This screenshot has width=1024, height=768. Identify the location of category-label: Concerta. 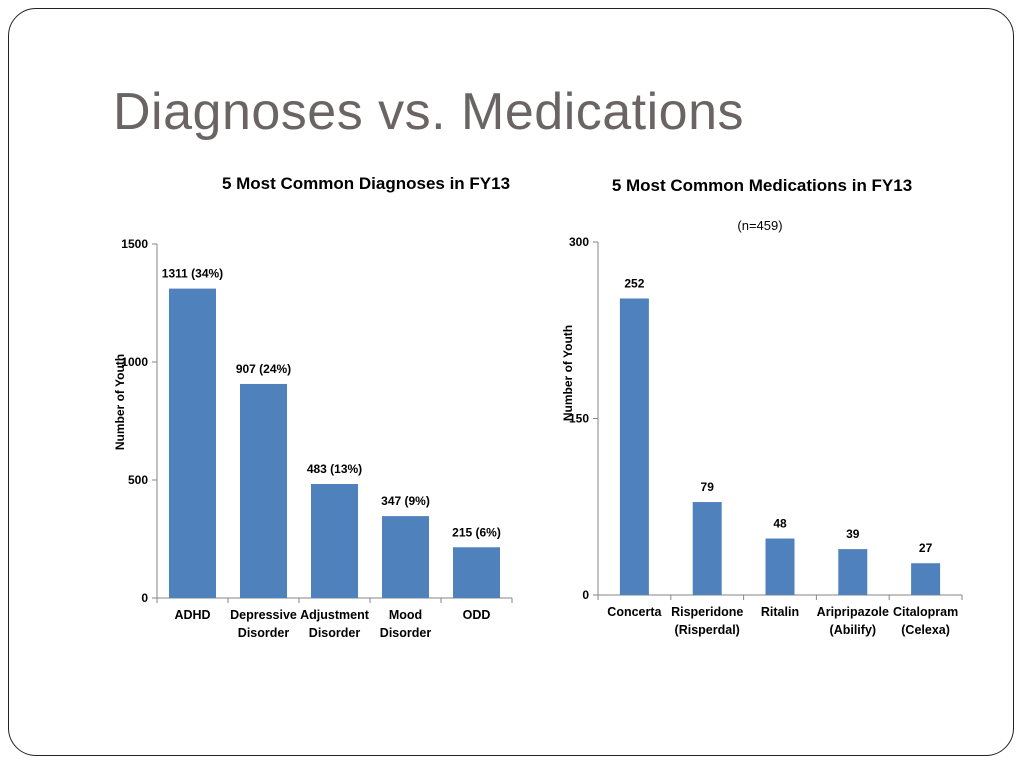
(634, 612).